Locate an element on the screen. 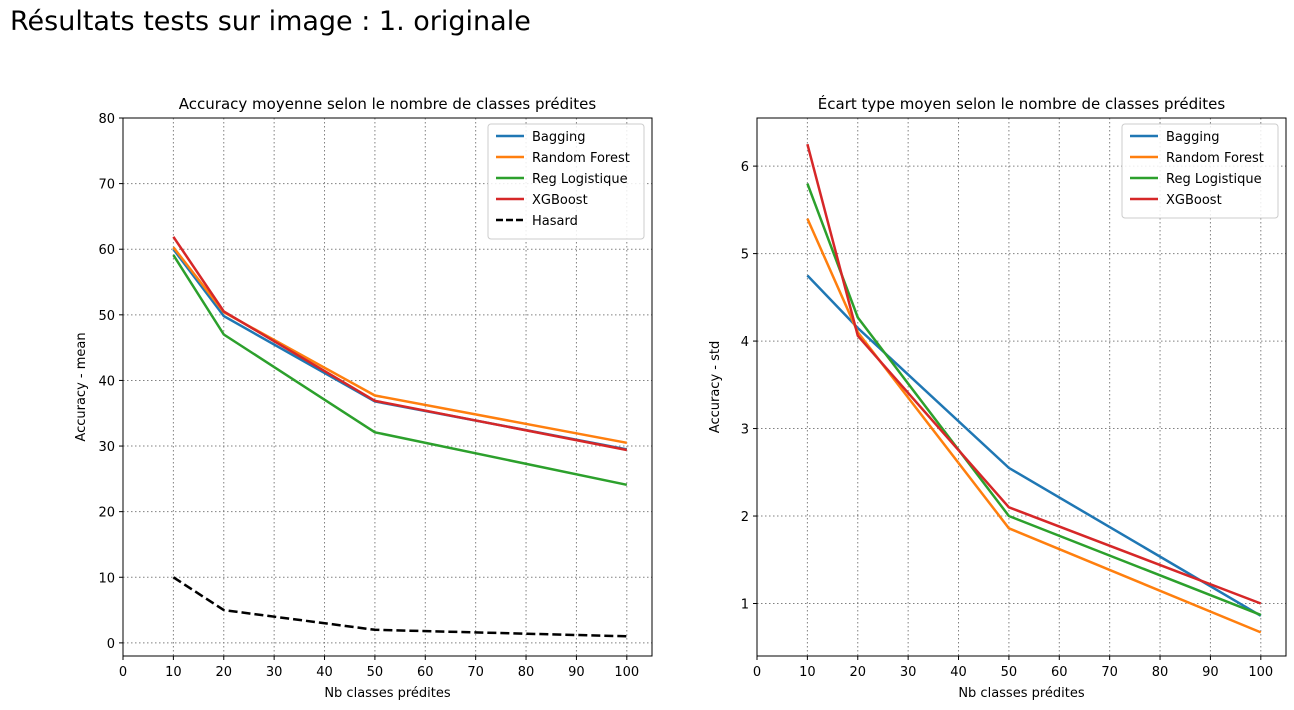 The height and width of the screenshot is (710, 1294). y-tick-label: 2 is located at coordinates (745, 517).